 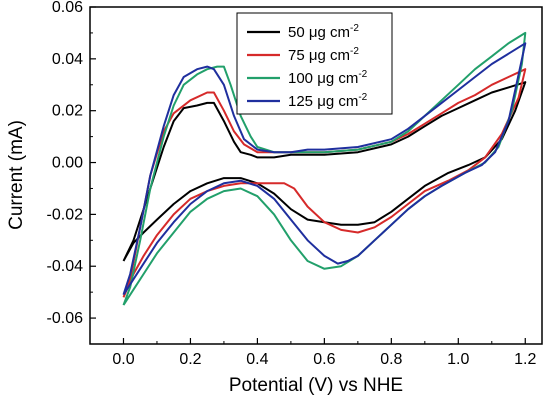 I want to click on y-tick-label: -0.04, so click(x=65, y=266).